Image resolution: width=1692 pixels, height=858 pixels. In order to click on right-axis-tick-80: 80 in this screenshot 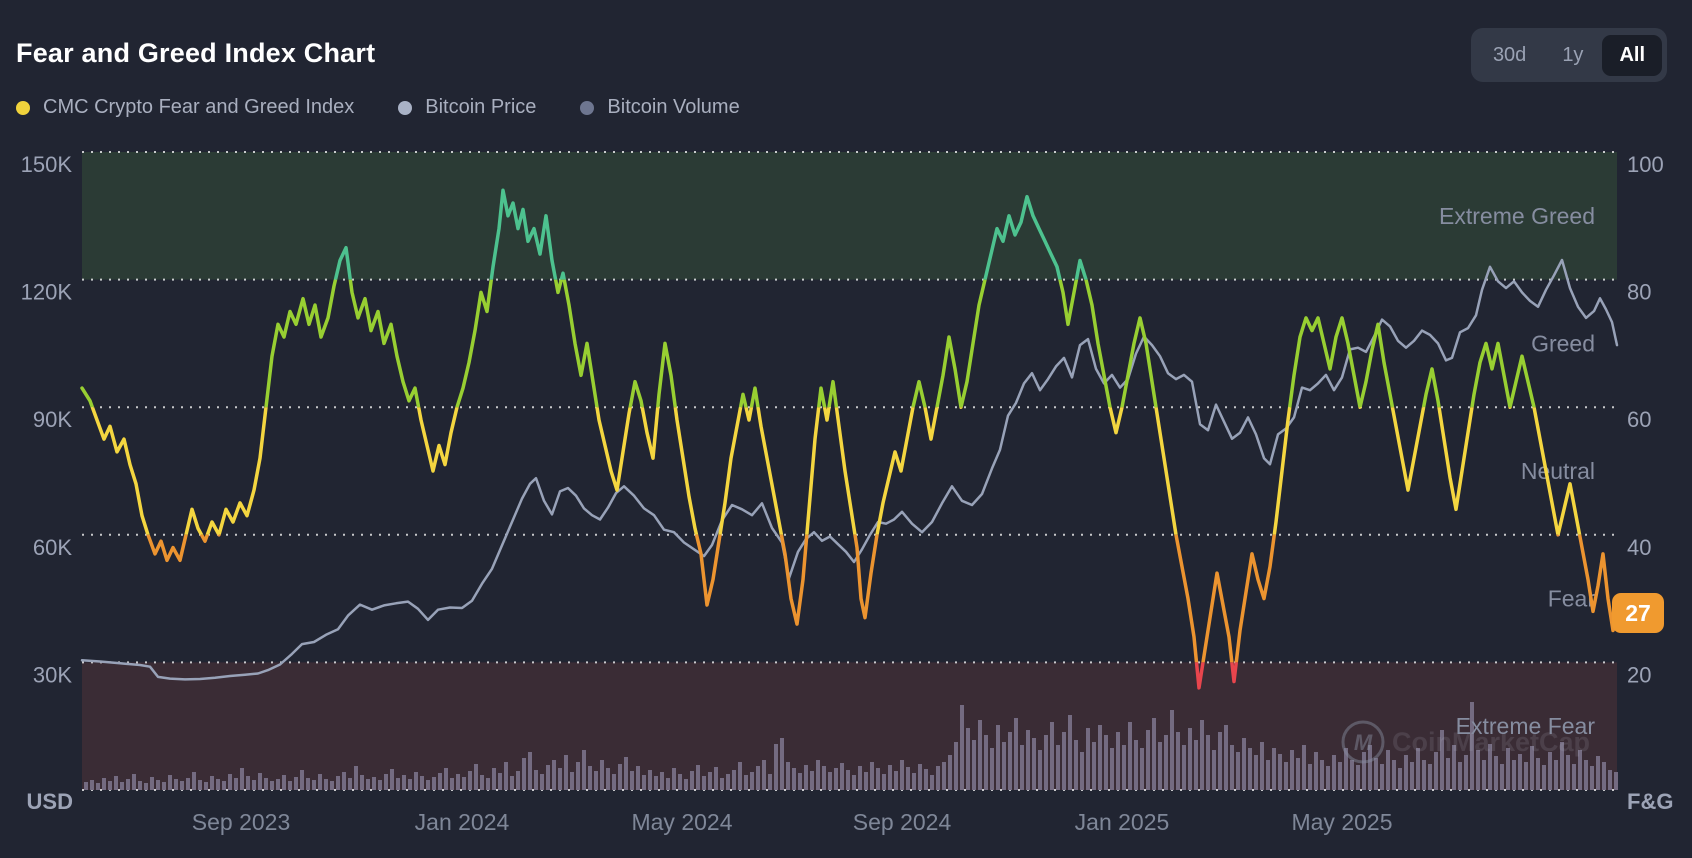, I will do `click(1639, 292)`.